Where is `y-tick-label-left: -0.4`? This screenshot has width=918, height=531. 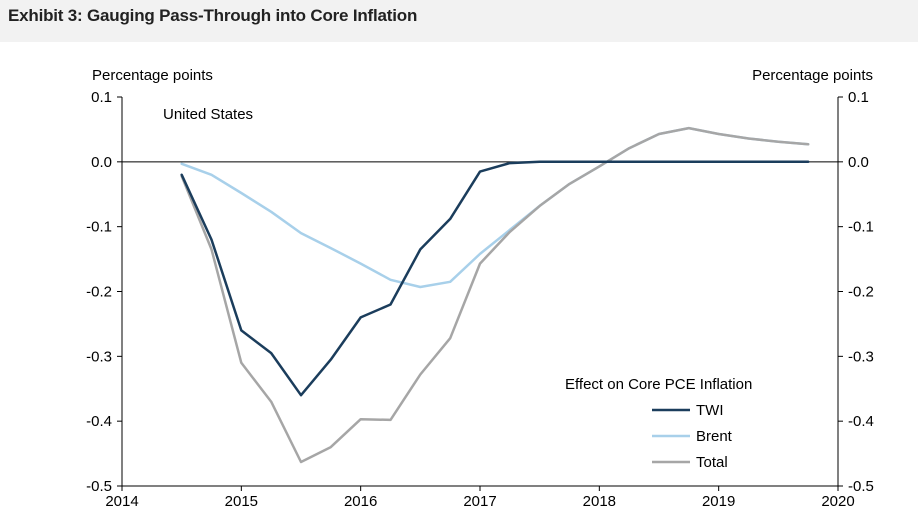 y-tick-label-left: -0.4 is located at coordinates (99, 421).